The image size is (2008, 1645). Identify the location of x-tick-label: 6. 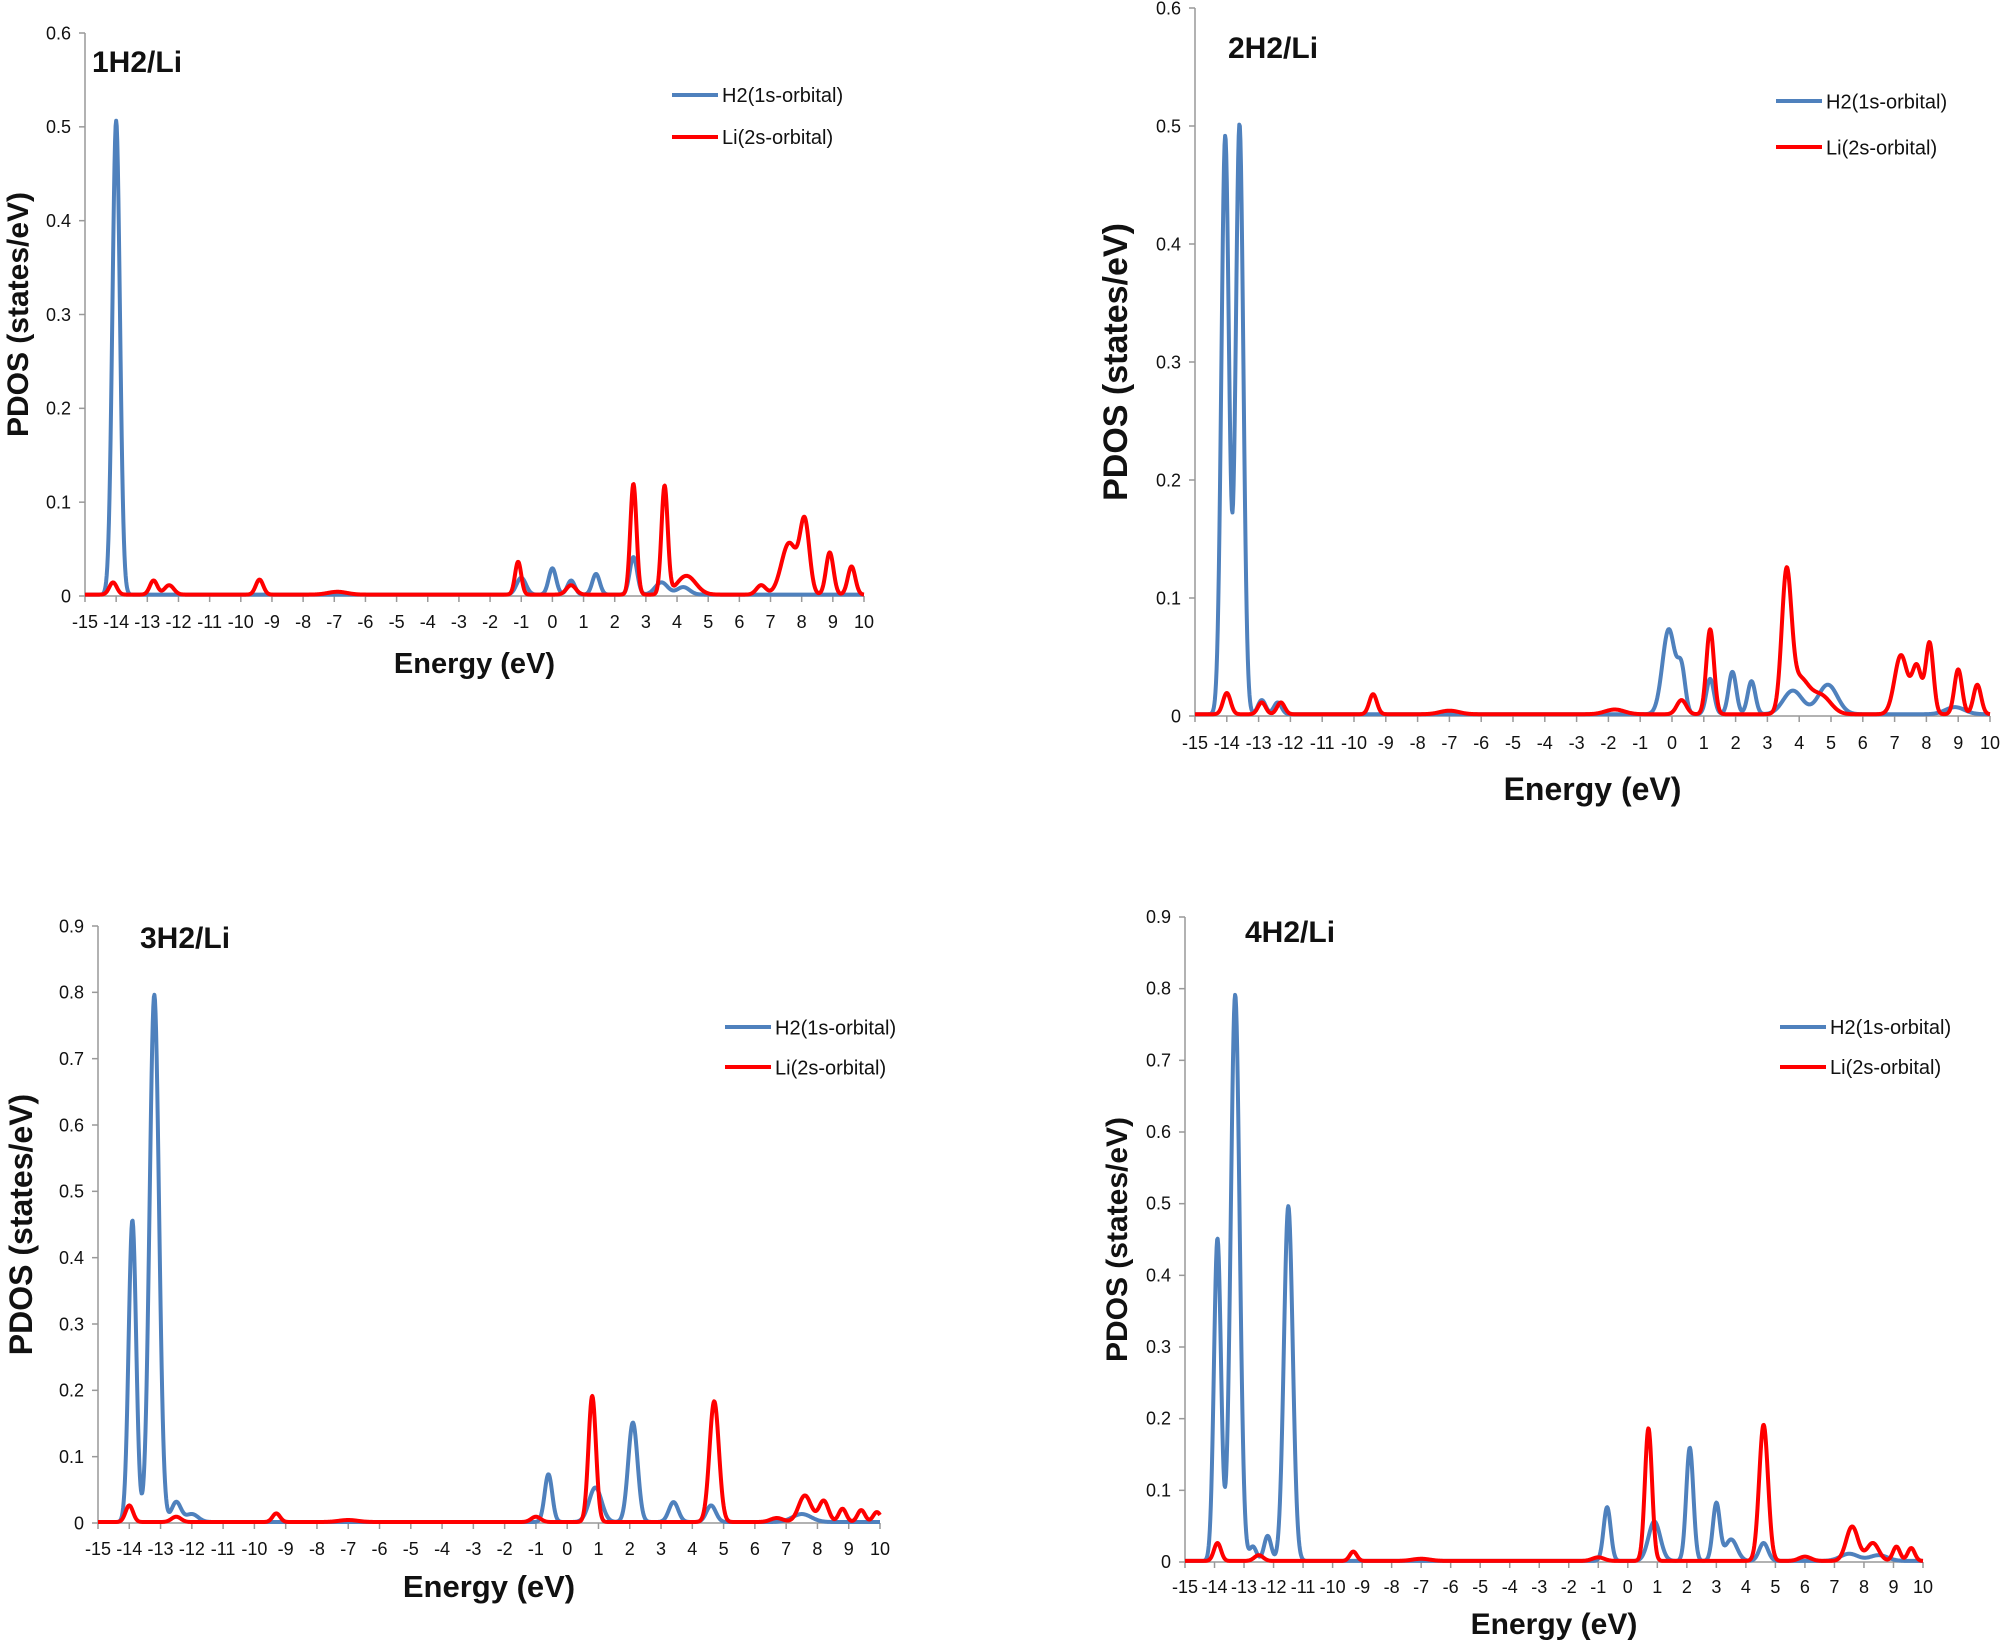
(1863, 743).